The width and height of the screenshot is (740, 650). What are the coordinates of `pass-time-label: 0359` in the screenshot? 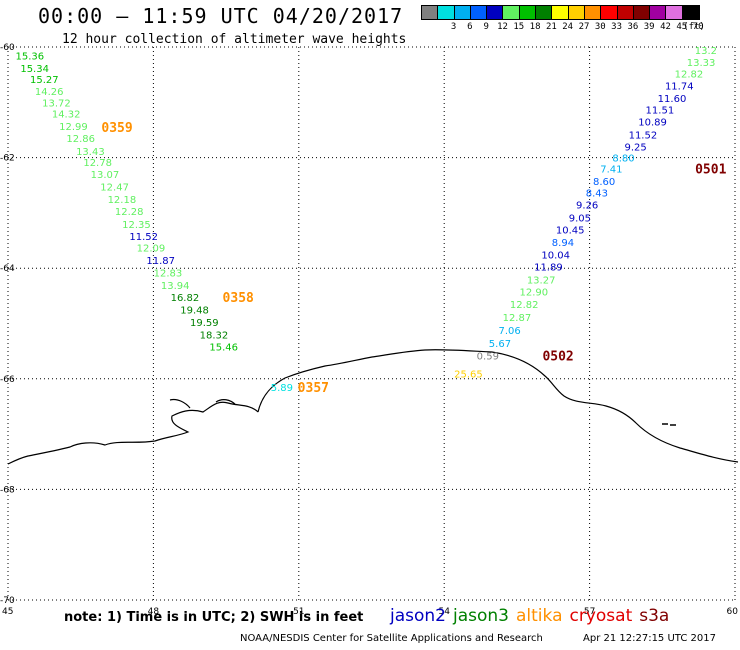 It's located at (116, 128).